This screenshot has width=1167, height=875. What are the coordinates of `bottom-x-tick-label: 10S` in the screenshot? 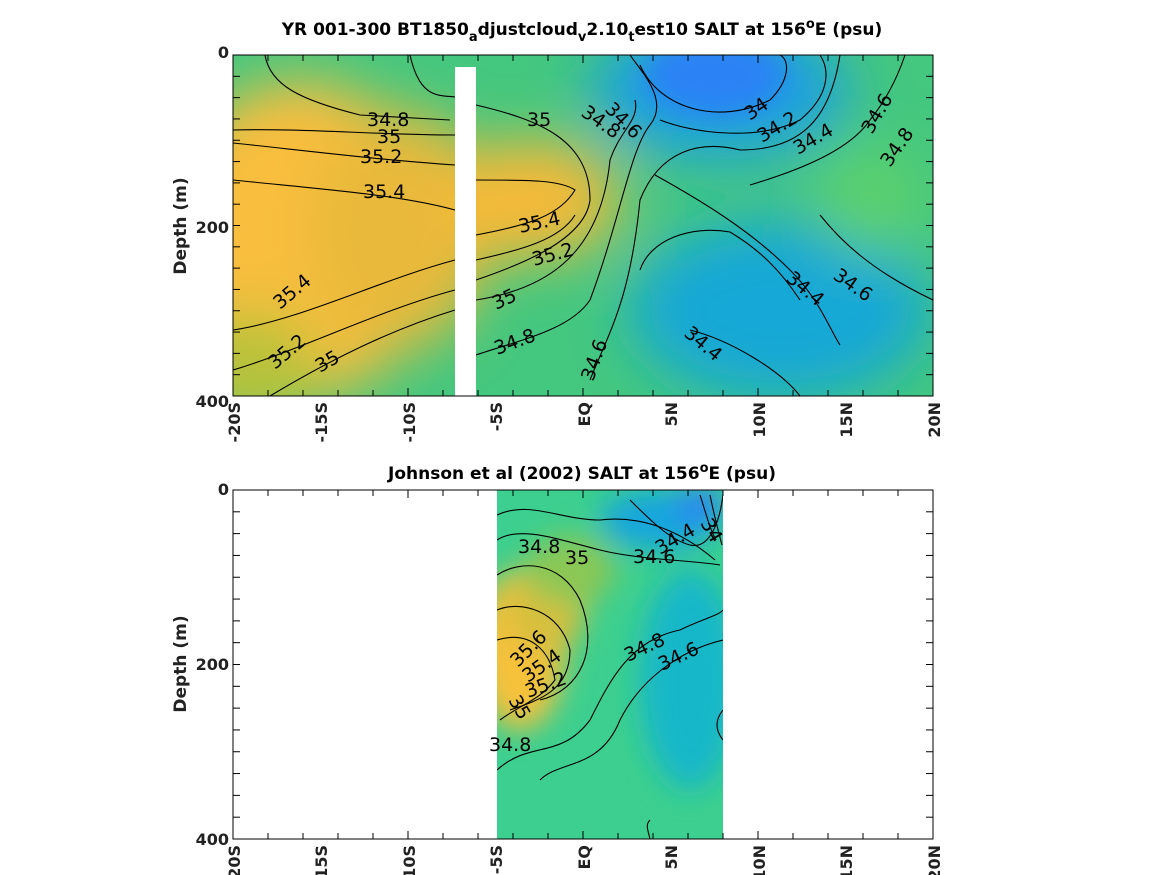 It's located at (409, 860).